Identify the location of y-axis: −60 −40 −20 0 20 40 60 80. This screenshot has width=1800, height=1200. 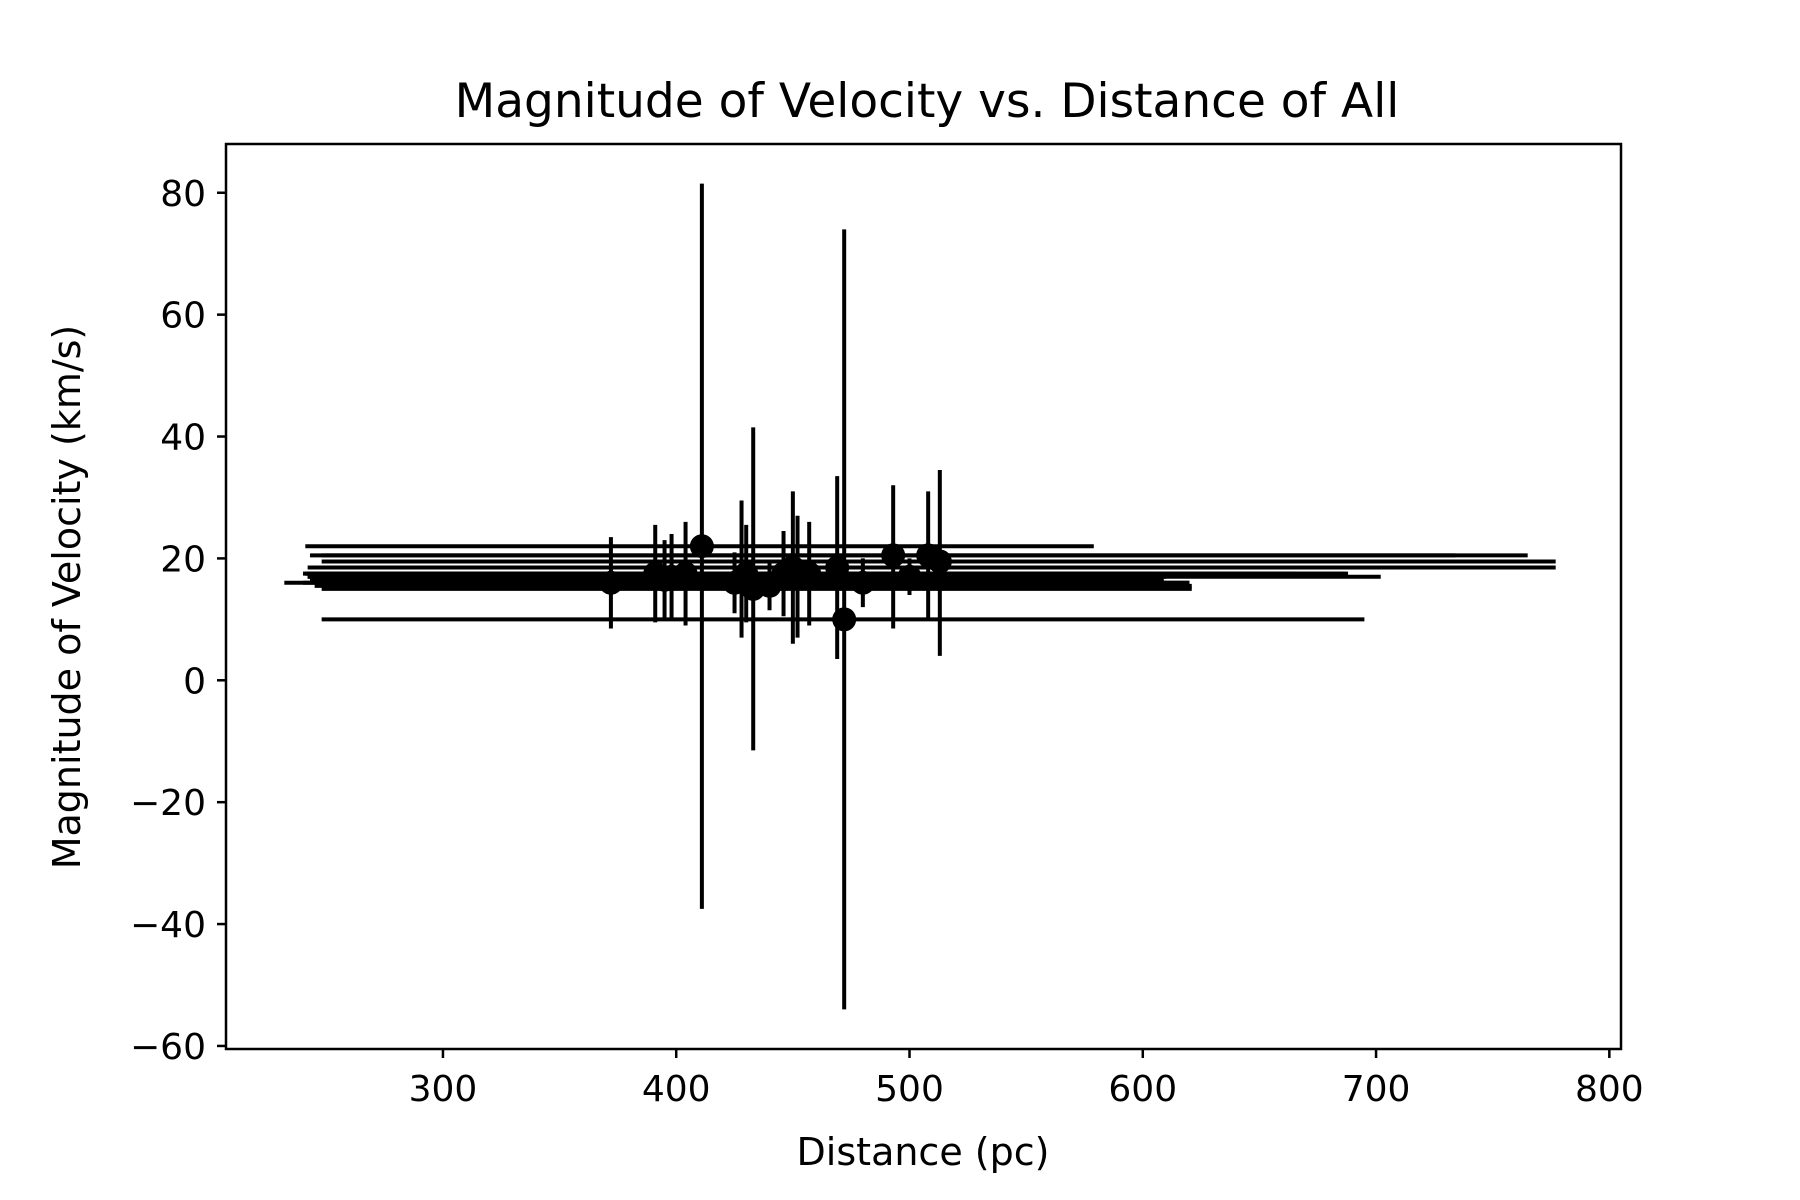
(178, 621).